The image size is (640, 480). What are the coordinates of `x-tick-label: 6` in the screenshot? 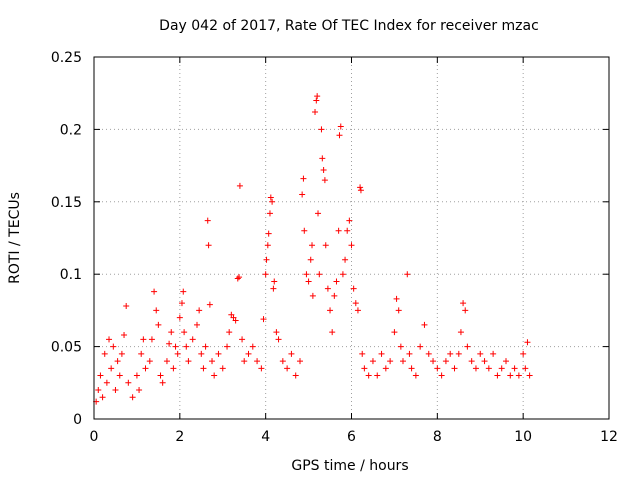 It's located at (351, 437).